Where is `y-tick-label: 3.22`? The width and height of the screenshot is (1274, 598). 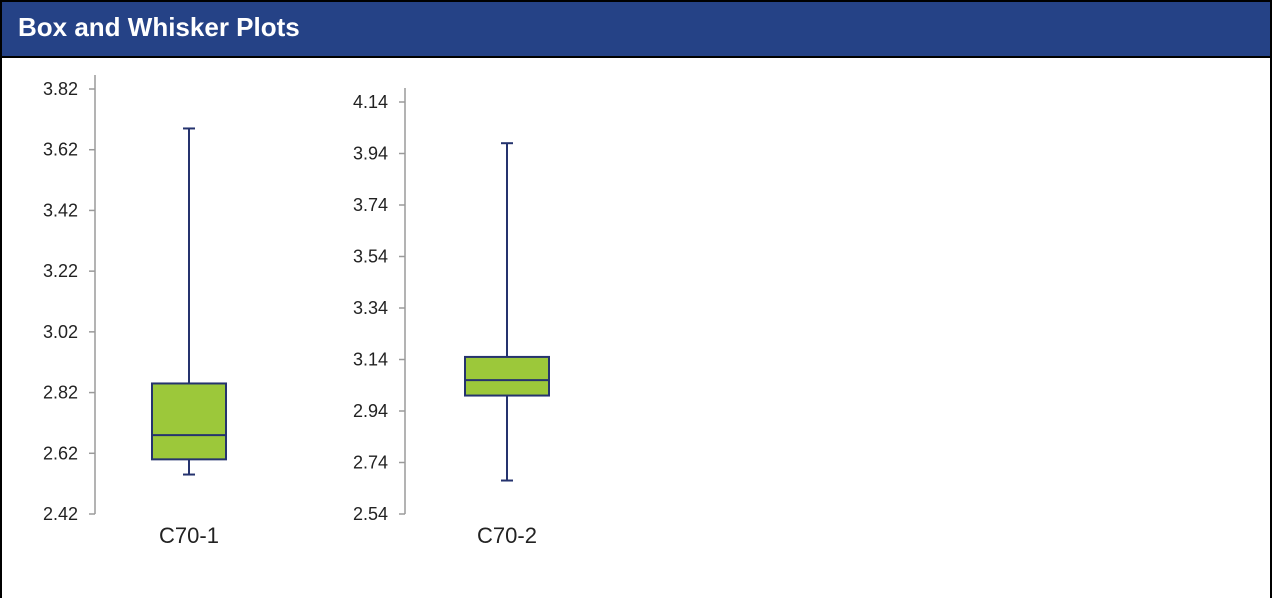
y-tick-label: 3.22 is located at coordinates (60, 271).